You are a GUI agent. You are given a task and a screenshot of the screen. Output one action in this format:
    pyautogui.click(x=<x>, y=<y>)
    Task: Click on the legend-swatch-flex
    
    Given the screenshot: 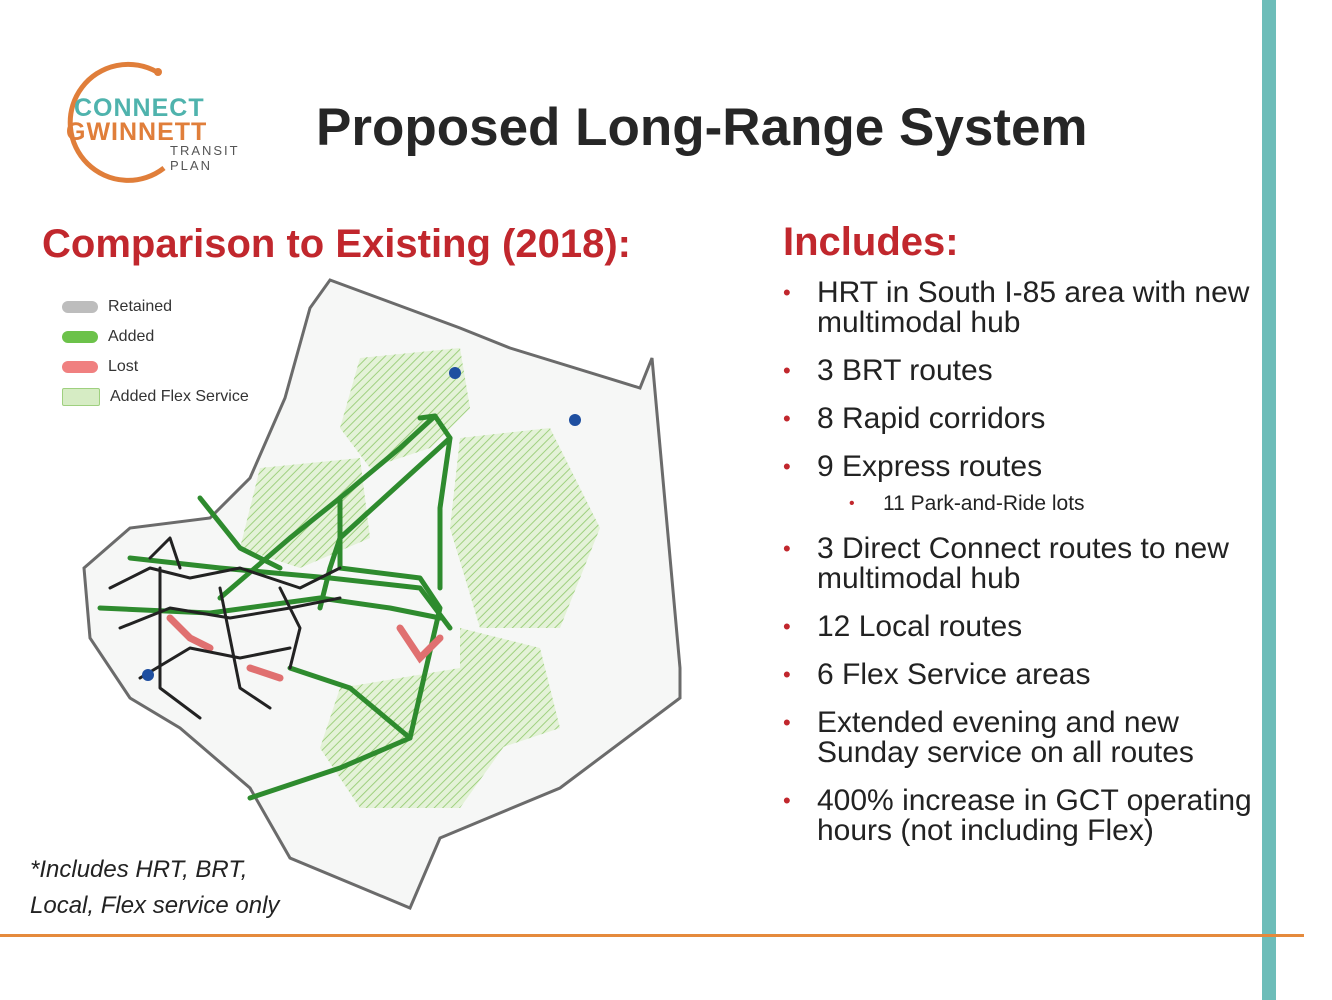 What is the action you would take?
    pyautogui.click(x=81, y=397)
    